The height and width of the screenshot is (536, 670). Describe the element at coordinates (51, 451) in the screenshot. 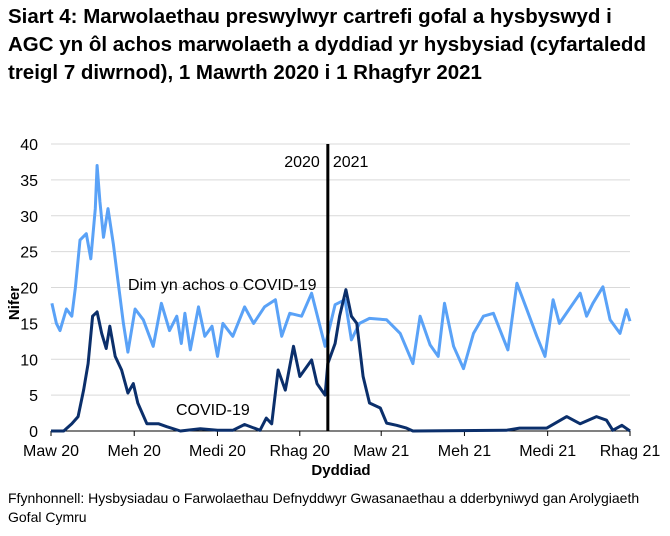

I see `x-tick-label: Maw 20` at that location.